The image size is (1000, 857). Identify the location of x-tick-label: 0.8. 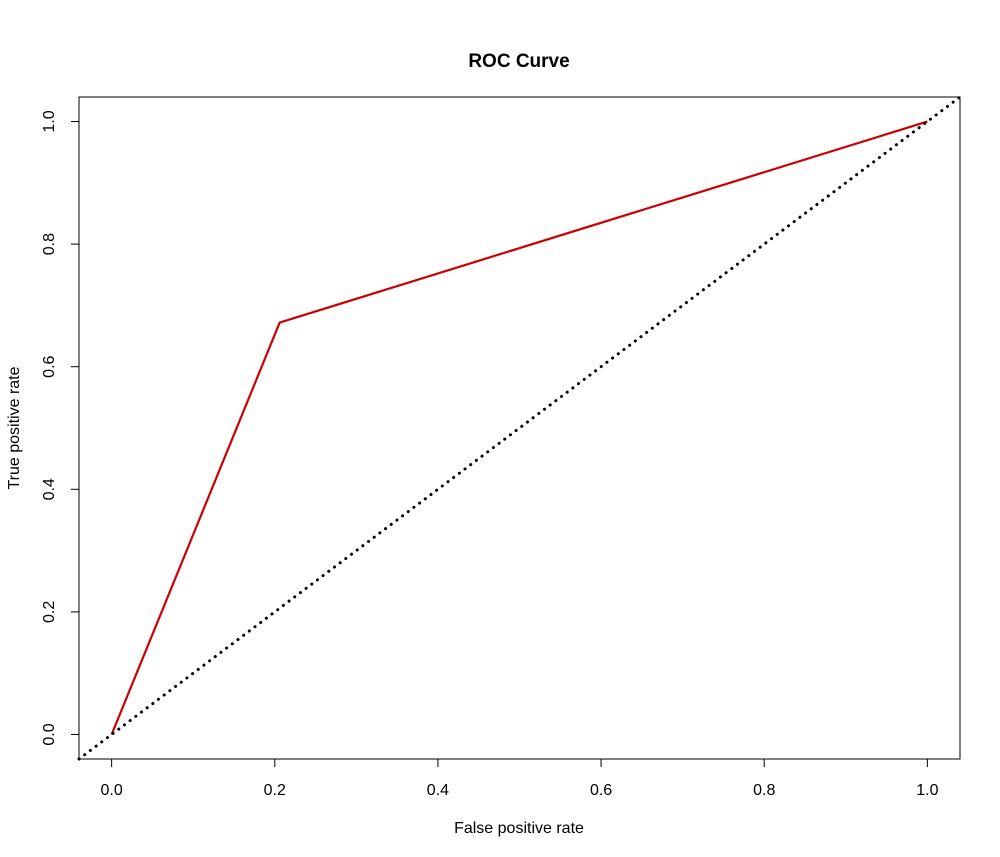
(764, 790).